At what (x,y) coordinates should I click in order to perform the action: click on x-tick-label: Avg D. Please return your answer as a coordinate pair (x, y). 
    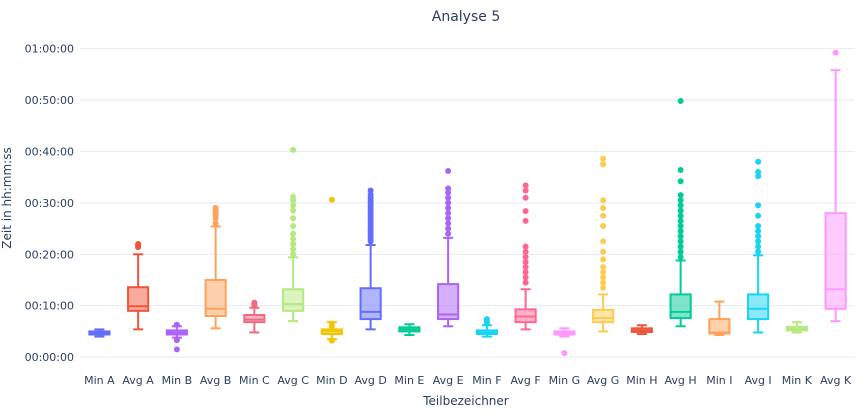
    Looking at the image, I should click on (370, 380).